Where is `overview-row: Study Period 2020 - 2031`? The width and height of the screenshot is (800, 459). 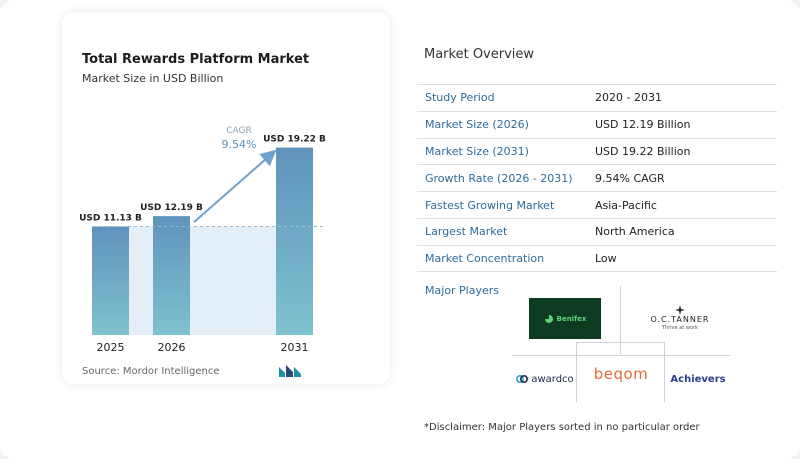
overview-row: Study Period 2020 - 2031 is located at coordinates (597, 97).